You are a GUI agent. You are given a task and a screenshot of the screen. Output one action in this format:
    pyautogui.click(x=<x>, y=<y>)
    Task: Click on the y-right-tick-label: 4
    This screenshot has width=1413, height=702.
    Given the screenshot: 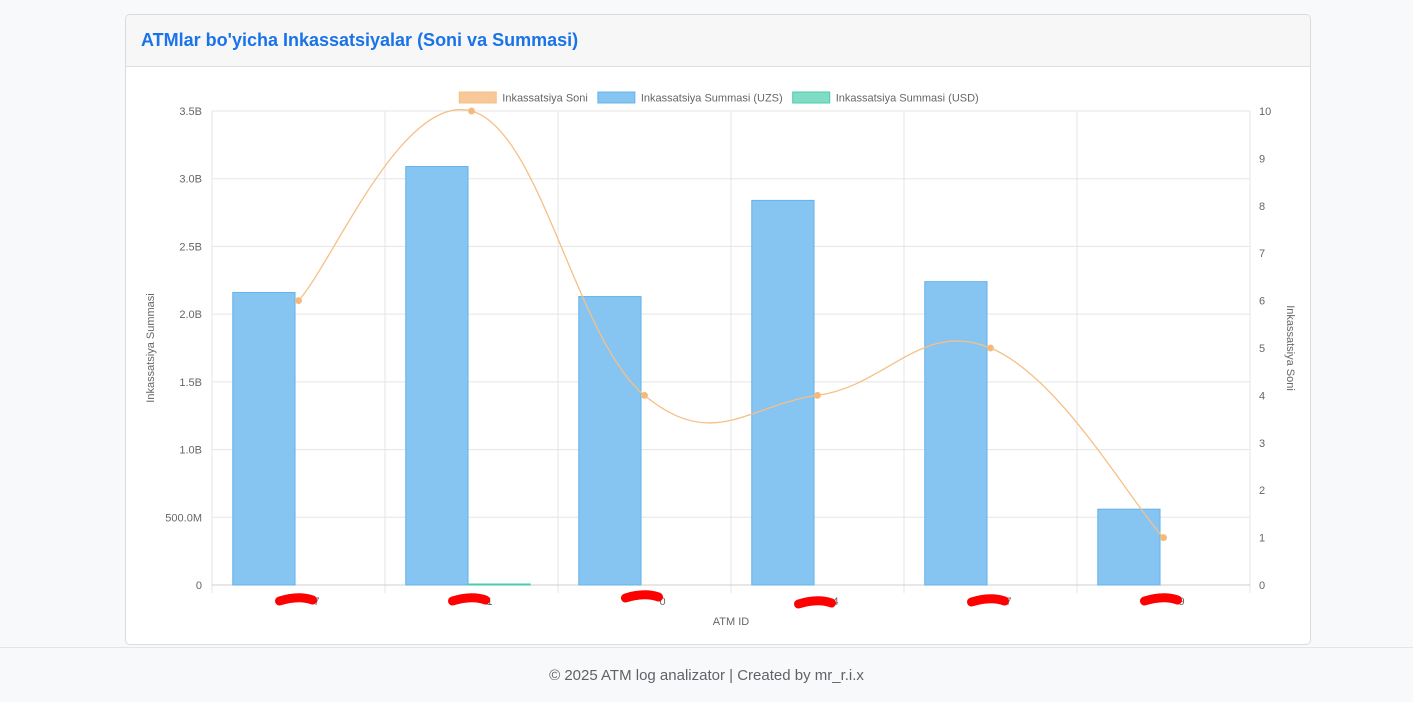 What is the action you would take?
    pyautogui.click(x=1262, y=396)
    